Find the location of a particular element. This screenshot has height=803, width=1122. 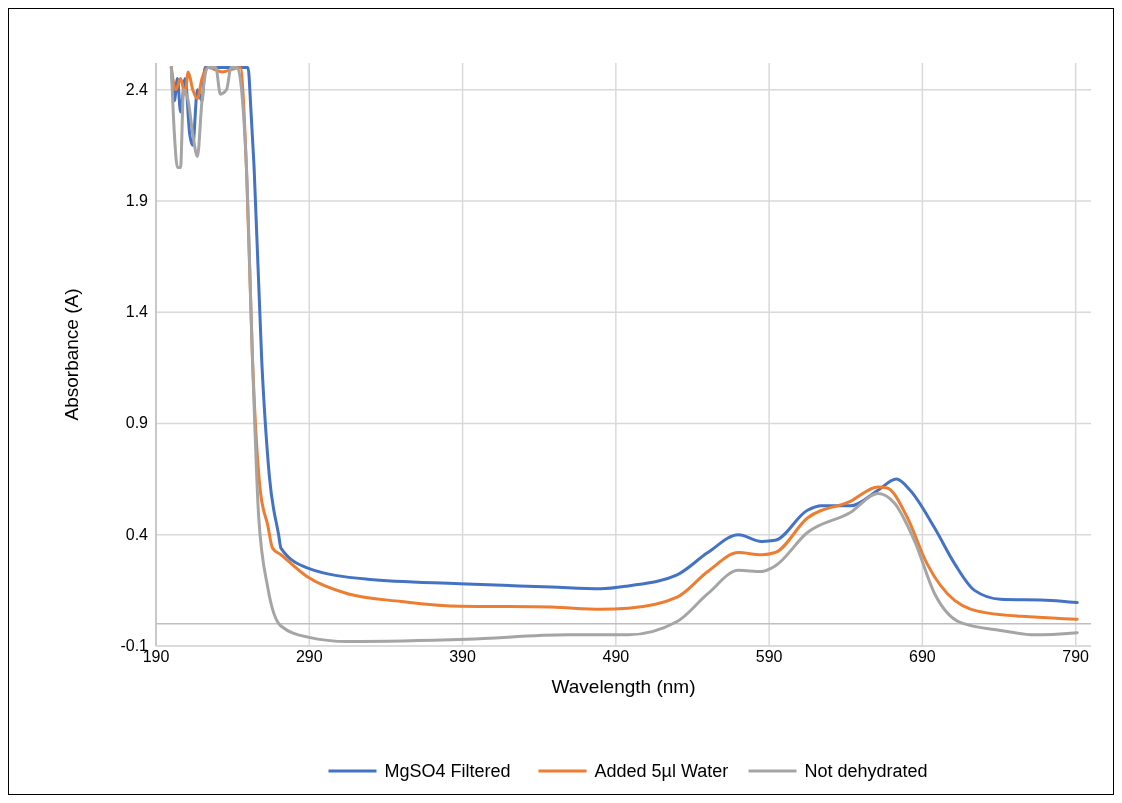

x-tick-label: 790 is located at coordinates (1076, 656).